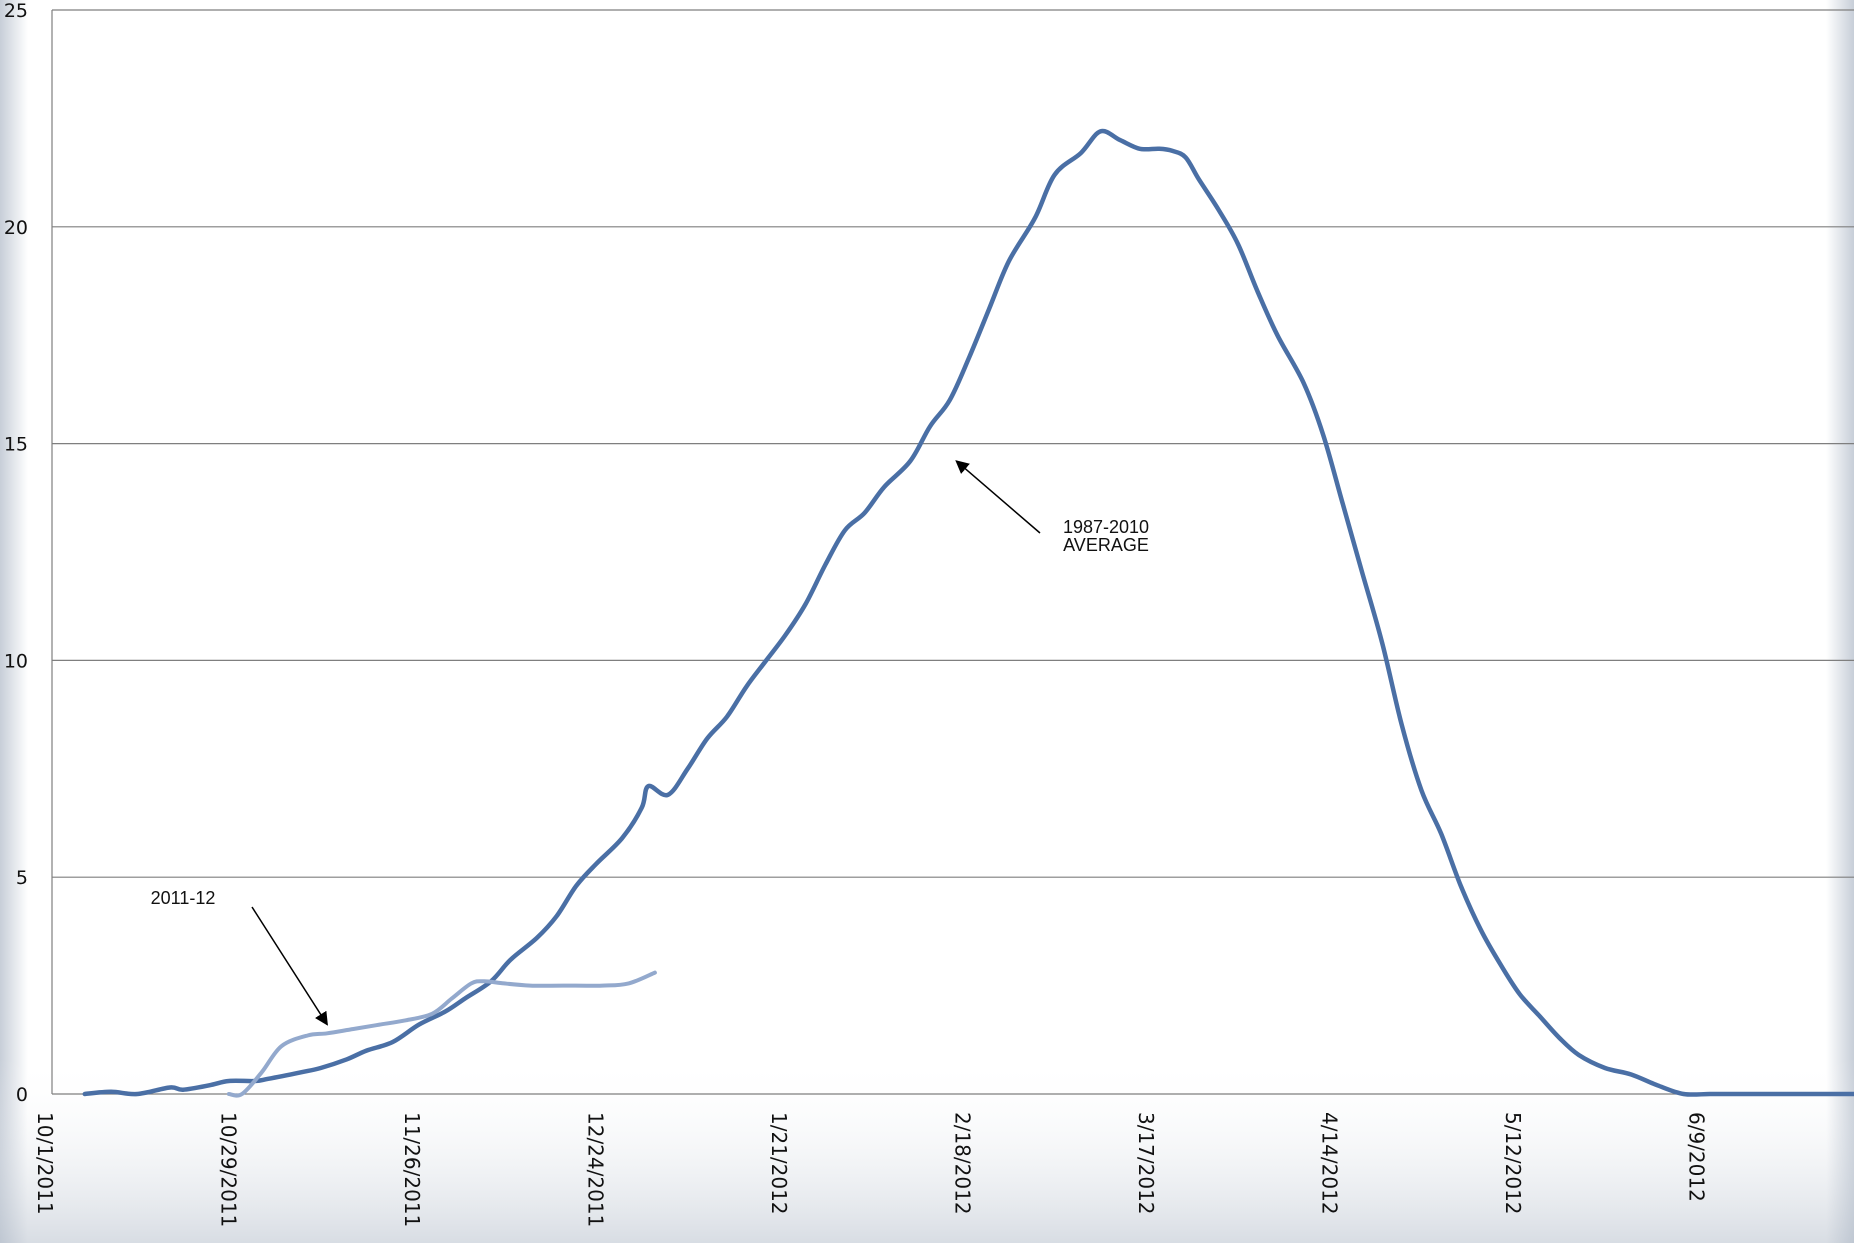 Image resolution: width=1854 pixels, height=1243 pixels. I want to click on y-tick-label-20: 20, so click(16, 228).